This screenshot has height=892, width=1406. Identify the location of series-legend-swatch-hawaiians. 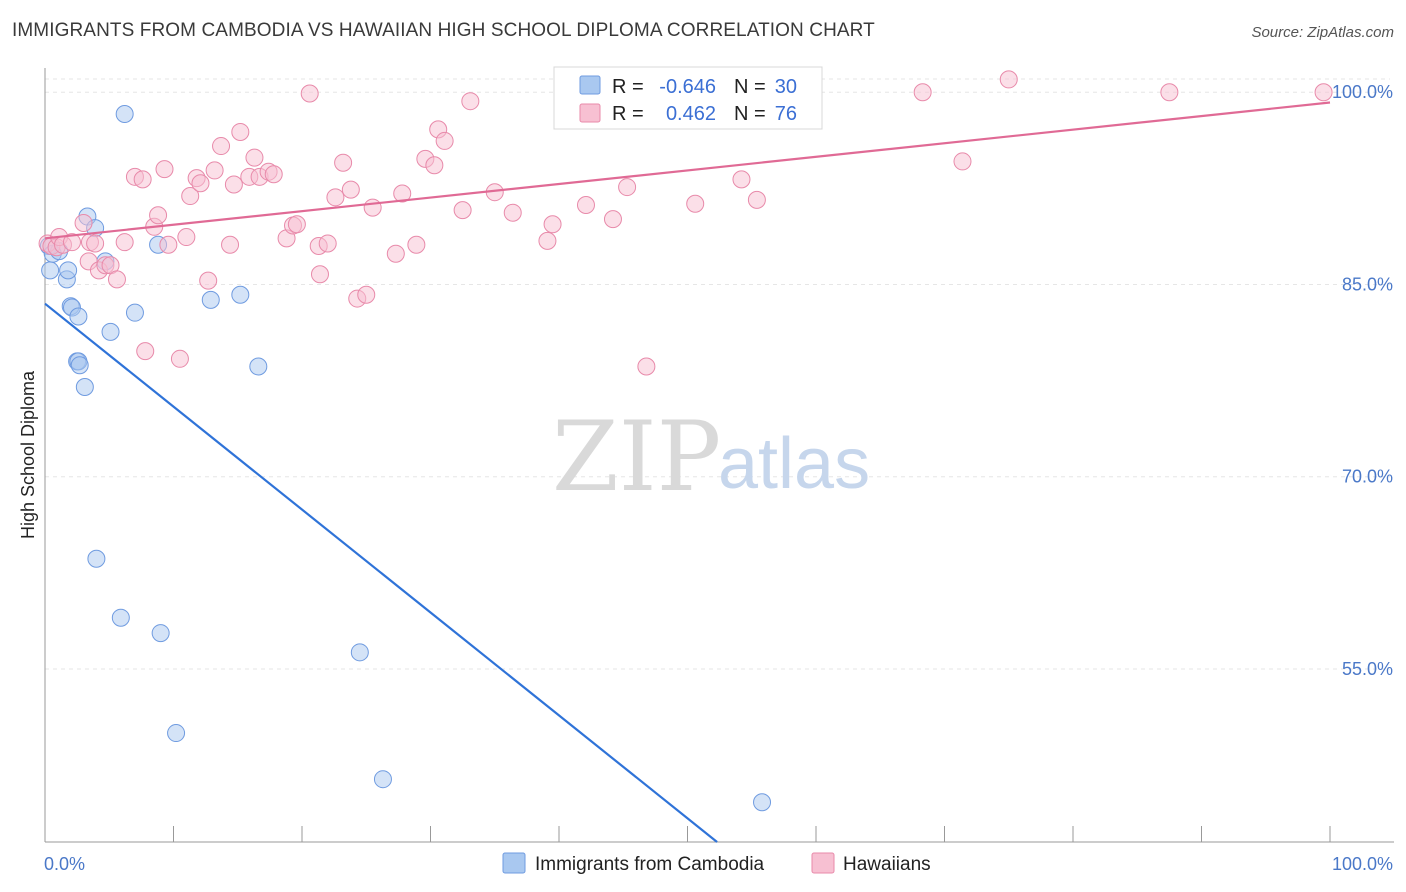
(823, 863).